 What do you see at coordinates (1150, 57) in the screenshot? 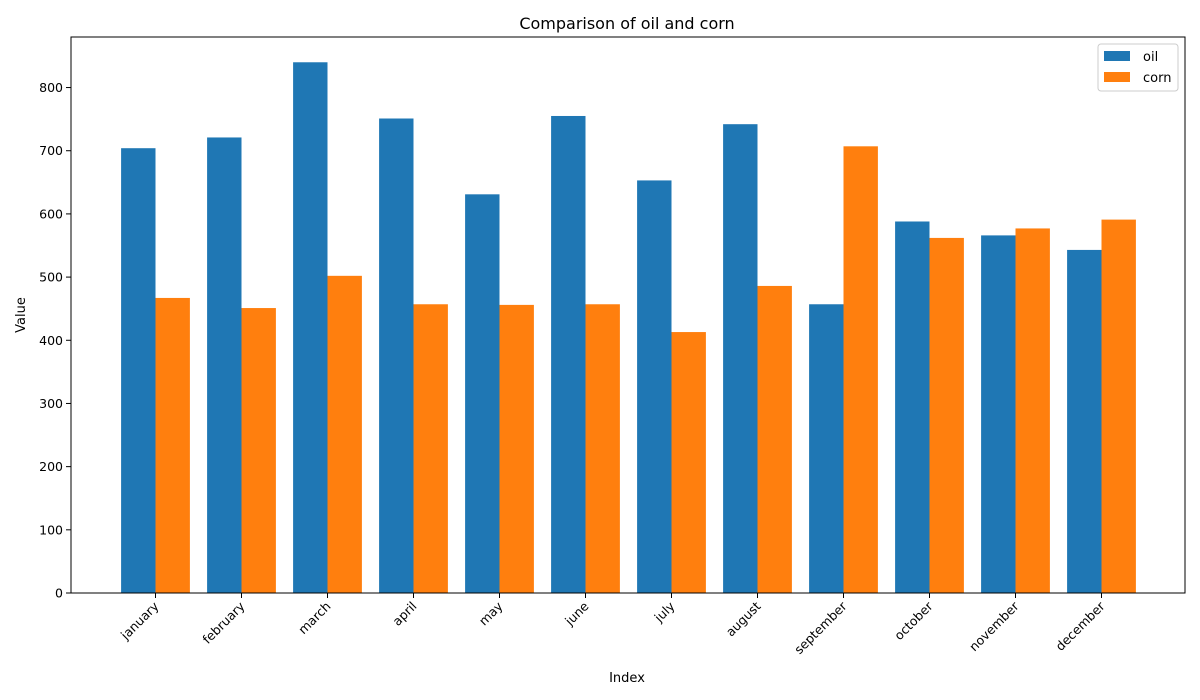
I see `legend-label-oil: oil` at bounding box center [1150, 57].